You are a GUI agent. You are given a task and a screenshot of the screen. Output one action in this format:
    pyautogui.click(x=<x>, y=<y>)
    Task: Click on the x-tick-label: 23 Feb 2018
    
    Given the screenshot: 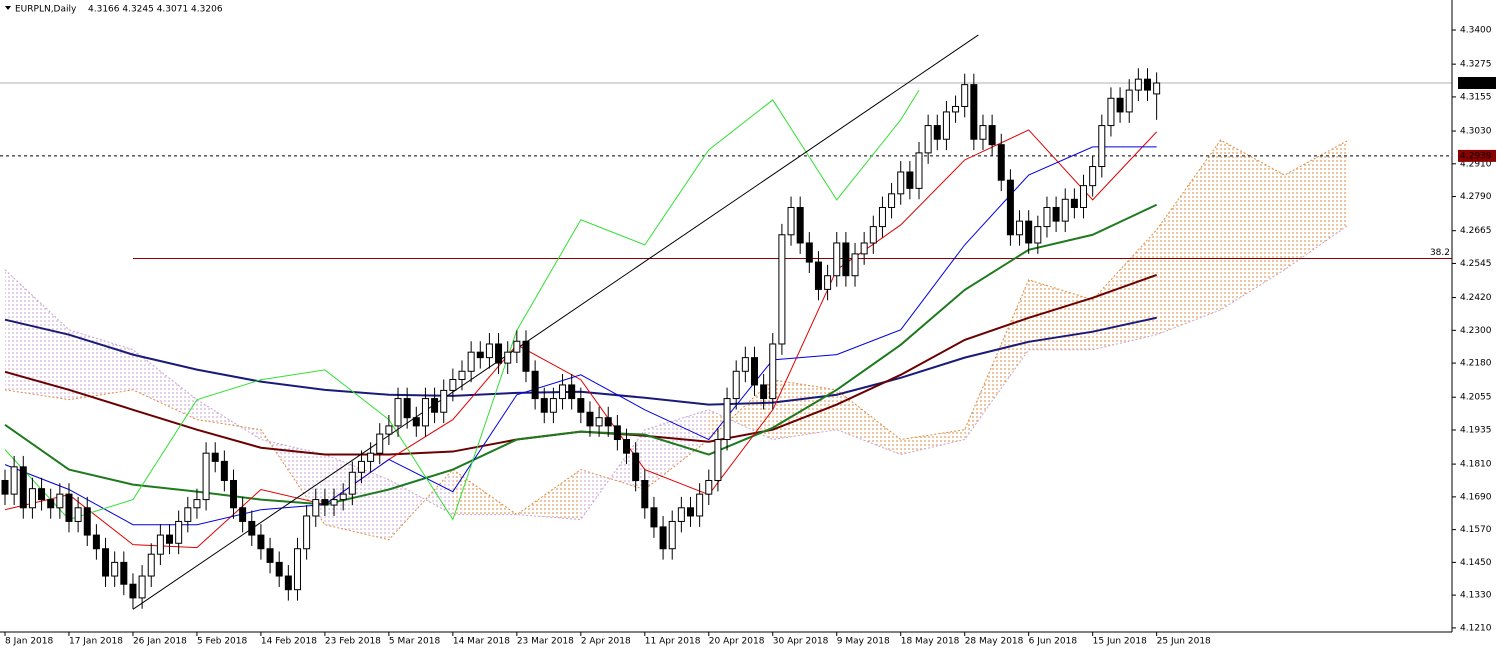 What is the action you would take?
    pyautogui.click(x=353, y=642)
    